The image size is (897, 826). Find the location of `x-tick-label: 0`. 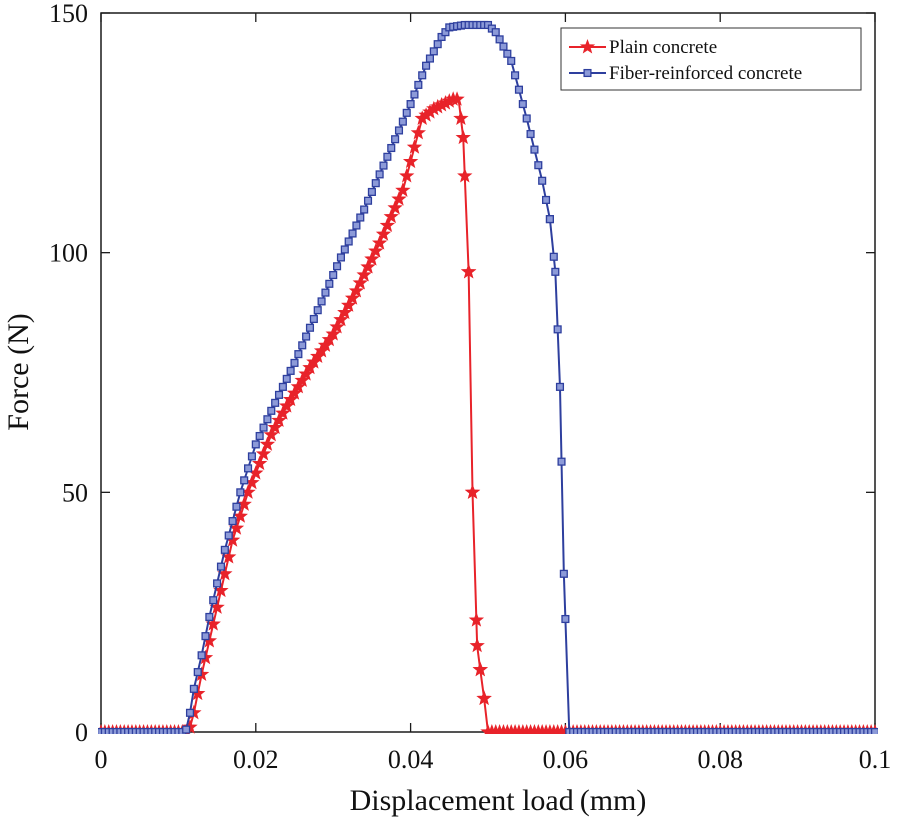

x-tick-label: 0 is located at coordinates (101, 759).